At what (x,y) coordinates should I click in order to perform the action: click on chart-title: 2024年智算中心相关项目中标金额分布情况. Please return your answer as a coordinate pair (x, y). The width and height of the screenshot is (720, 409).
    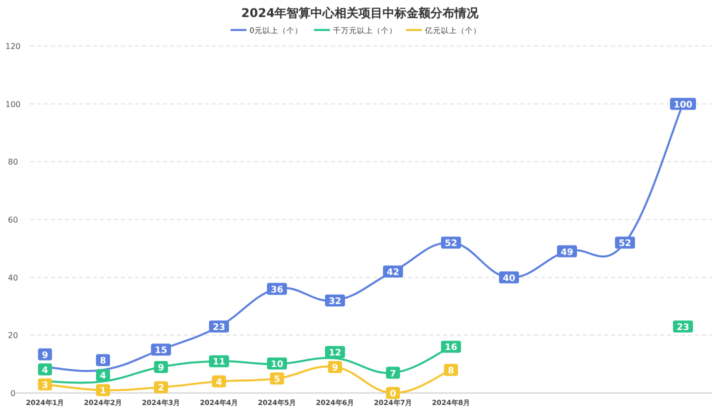
    Looking at the image, I should click on (360, 13).